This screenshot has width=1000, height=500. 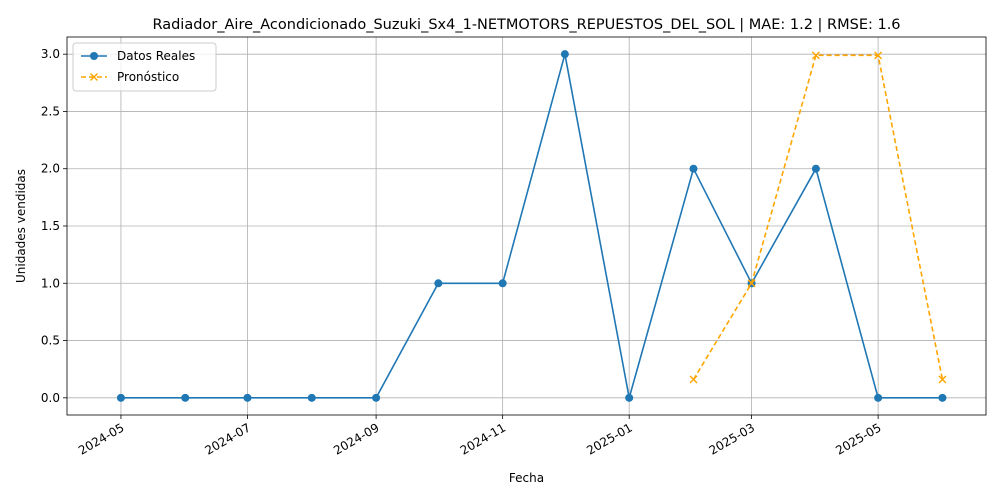 What do you see at coordinates (148, 77) in the screenshot?
I see `legend-label-forecast: Pronóstico` at bounding box center [148, 77].